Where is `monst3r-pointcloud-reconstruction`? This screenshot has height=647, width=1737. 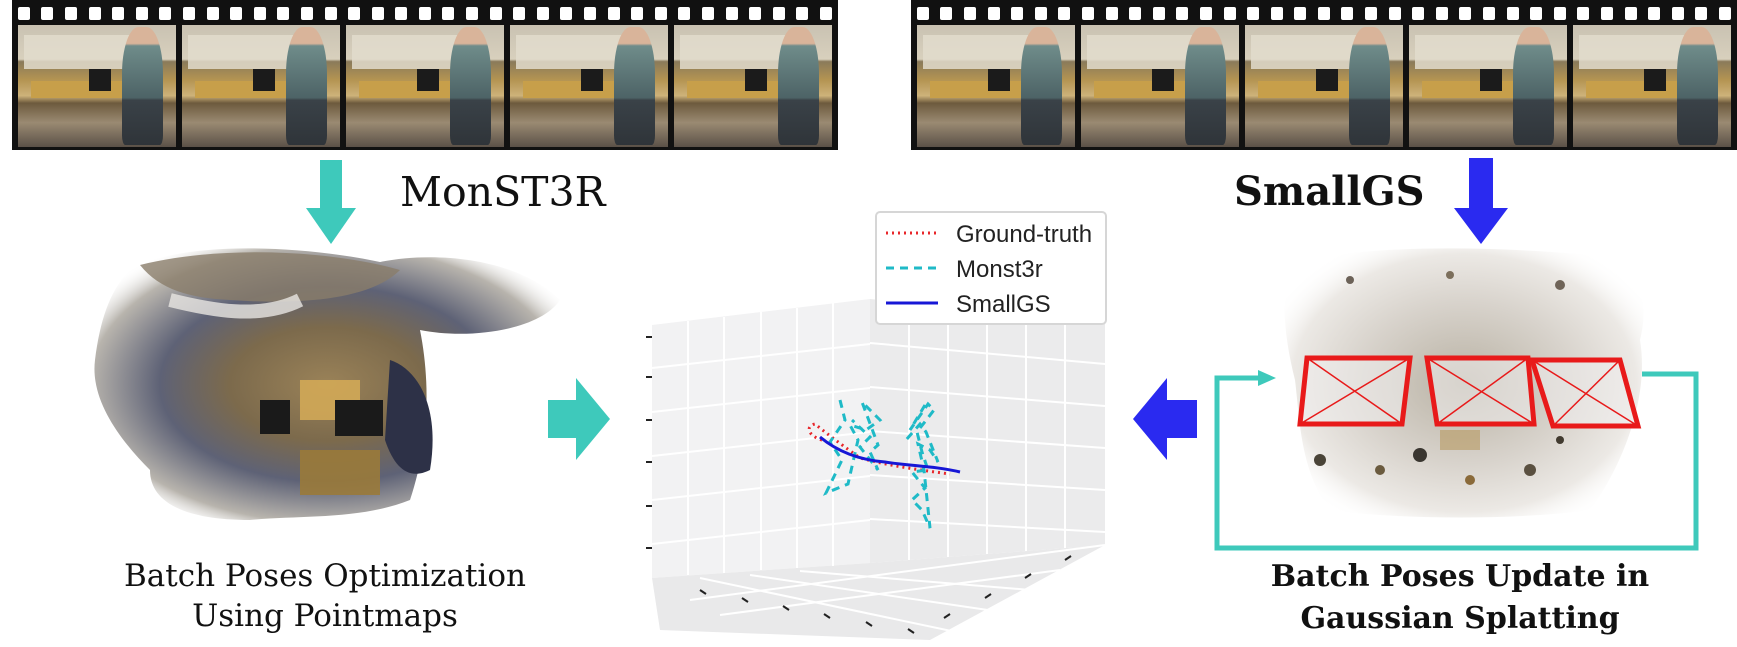
monst3r-pointcloud-reconstruction is located at coordinates (327, 384).